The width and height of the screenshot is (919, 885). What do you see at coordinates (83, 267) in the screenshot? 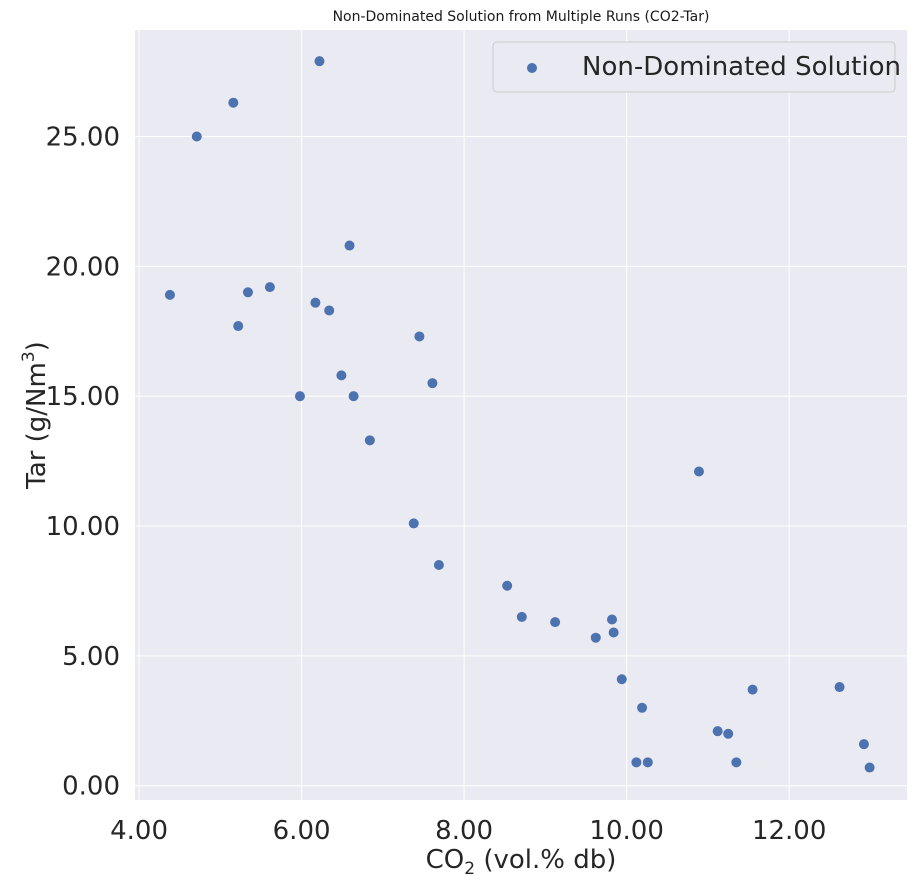
I see `y-tick-label: 20.00` at bounding box center [83, 267].